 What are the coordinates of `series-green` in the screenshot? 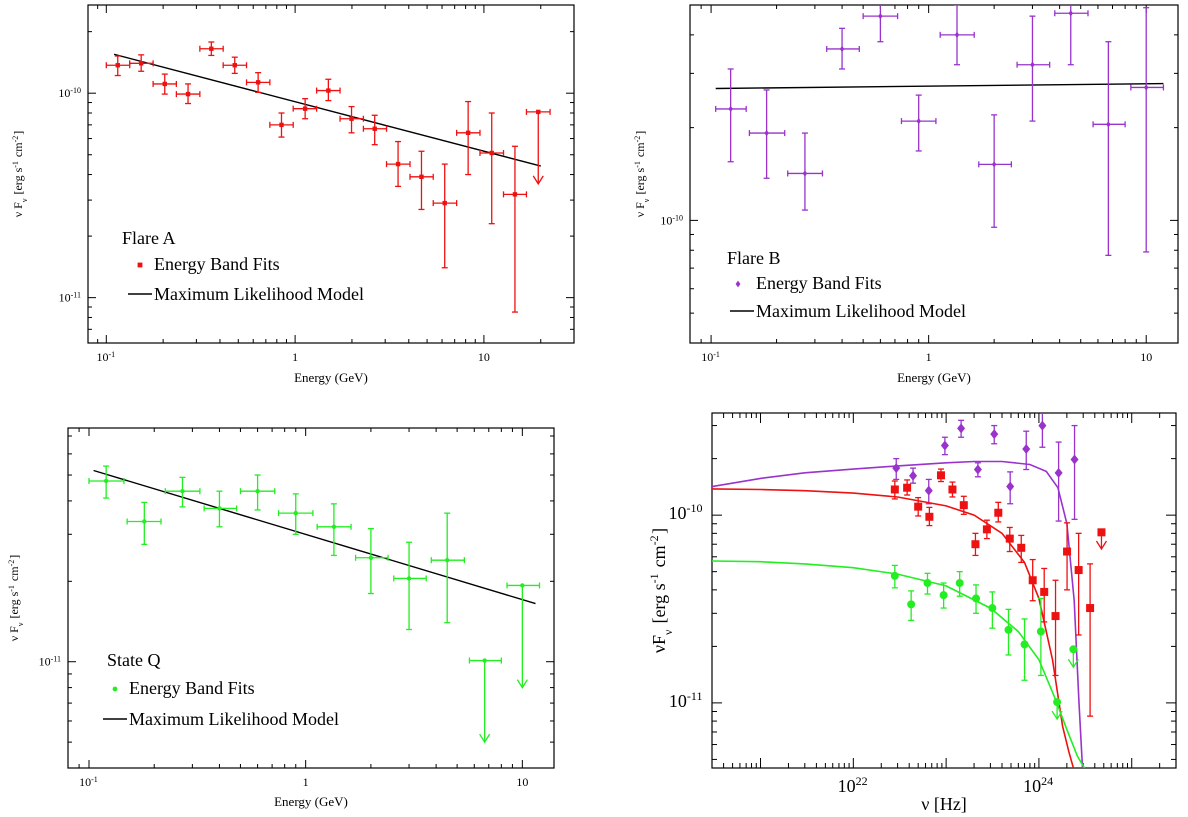 It's located at (899, 664).